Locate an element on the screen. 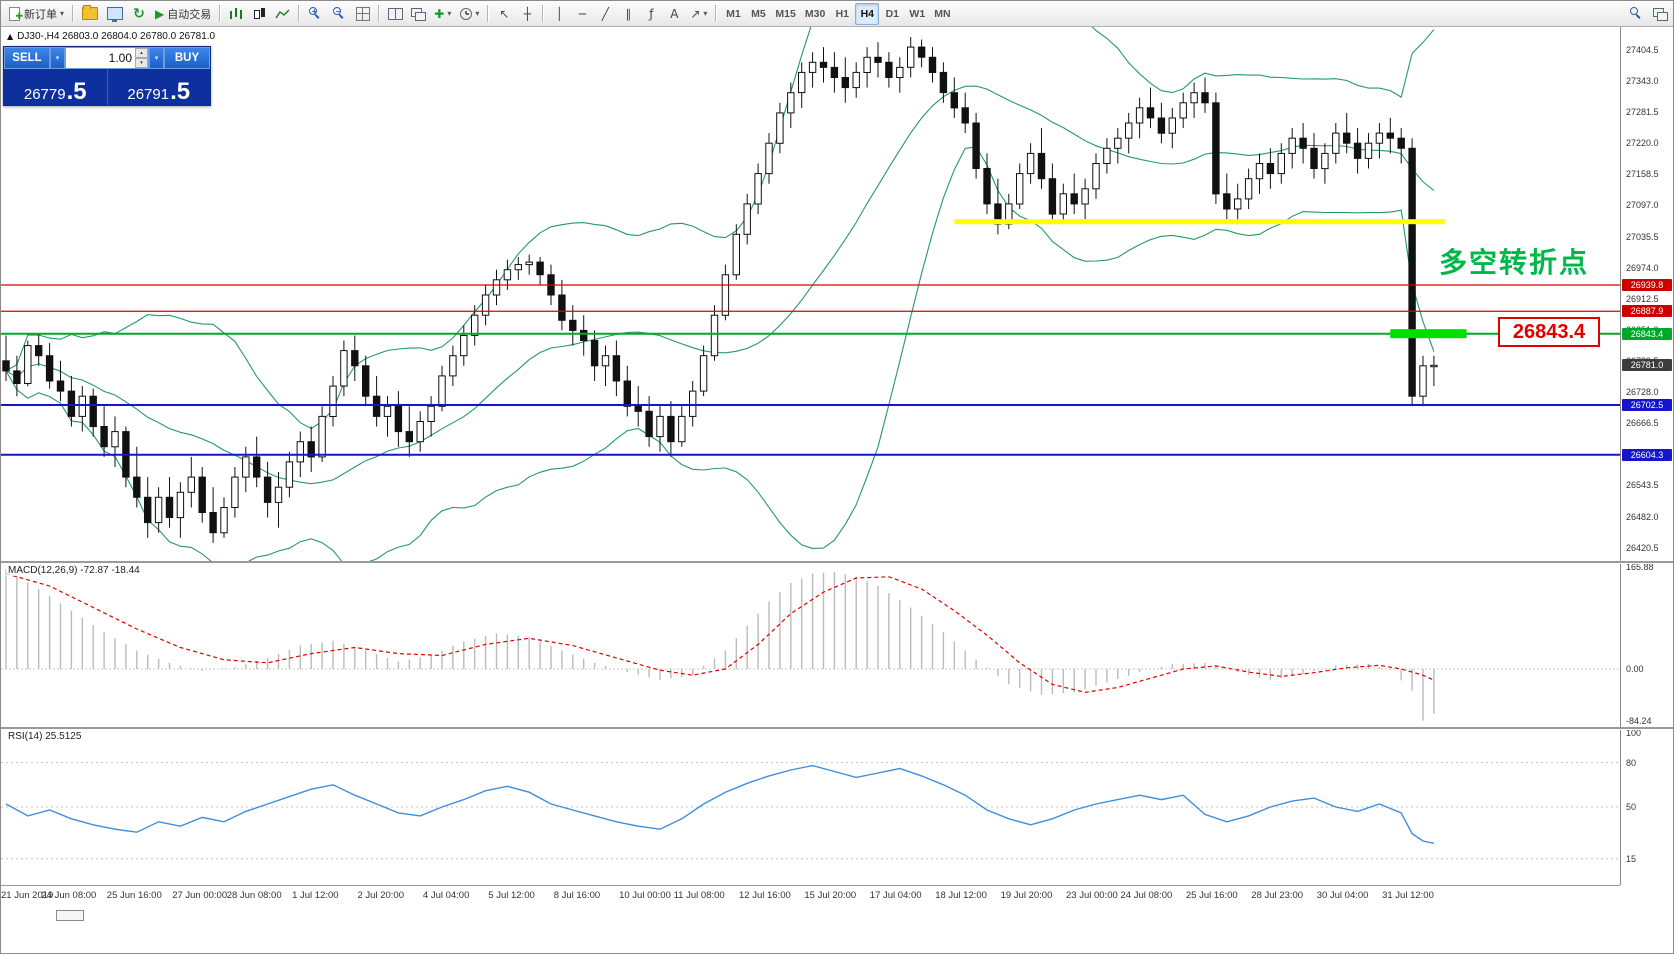 The width and height of the screenshot is (1674, 954). timeframe-w1-button: W1 is located at coordinates (917, 13).